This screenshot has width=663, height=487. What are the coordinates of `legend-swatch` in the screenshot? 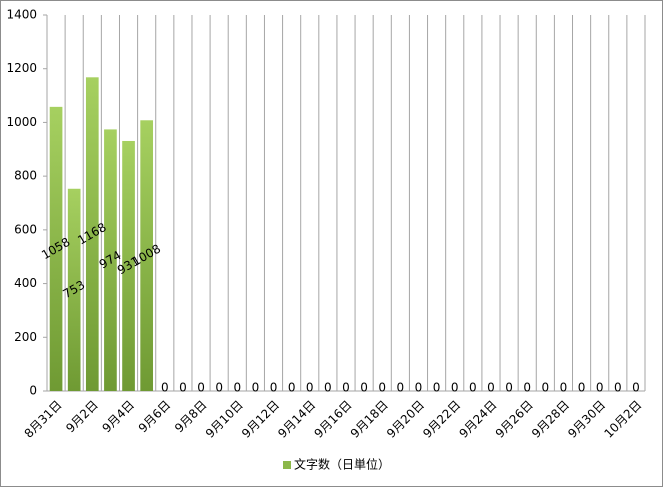 It's located at (287, 465).